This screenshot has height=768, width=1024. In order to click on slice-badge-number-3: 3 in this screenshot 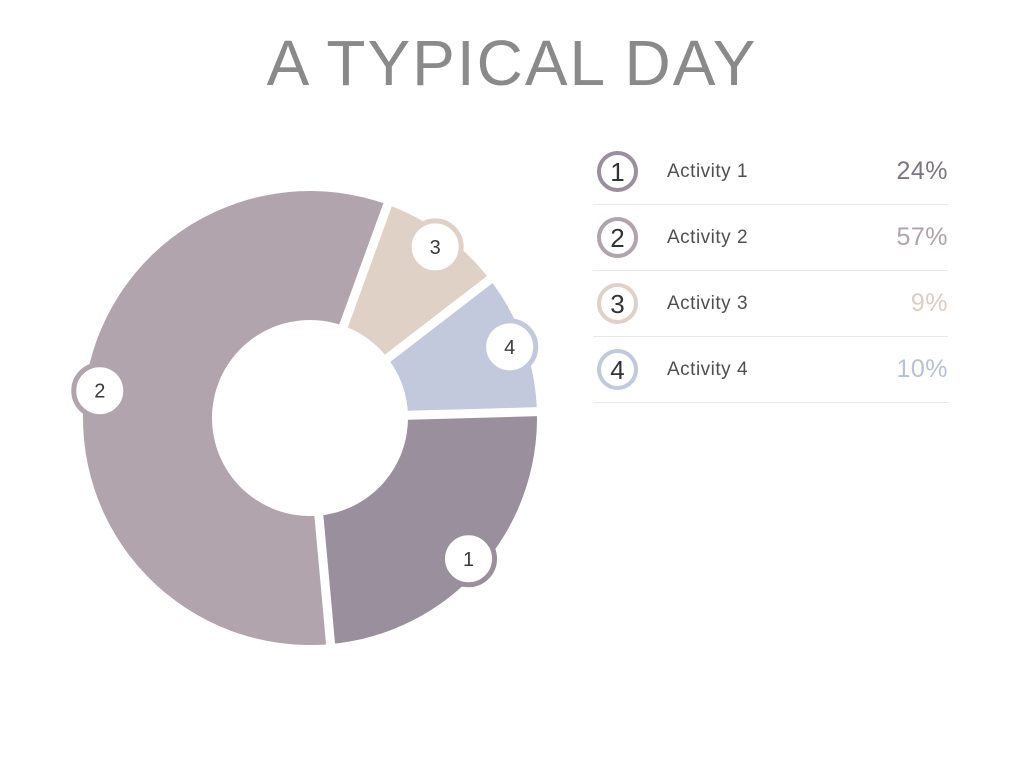, I will do `click(435, 248)`.